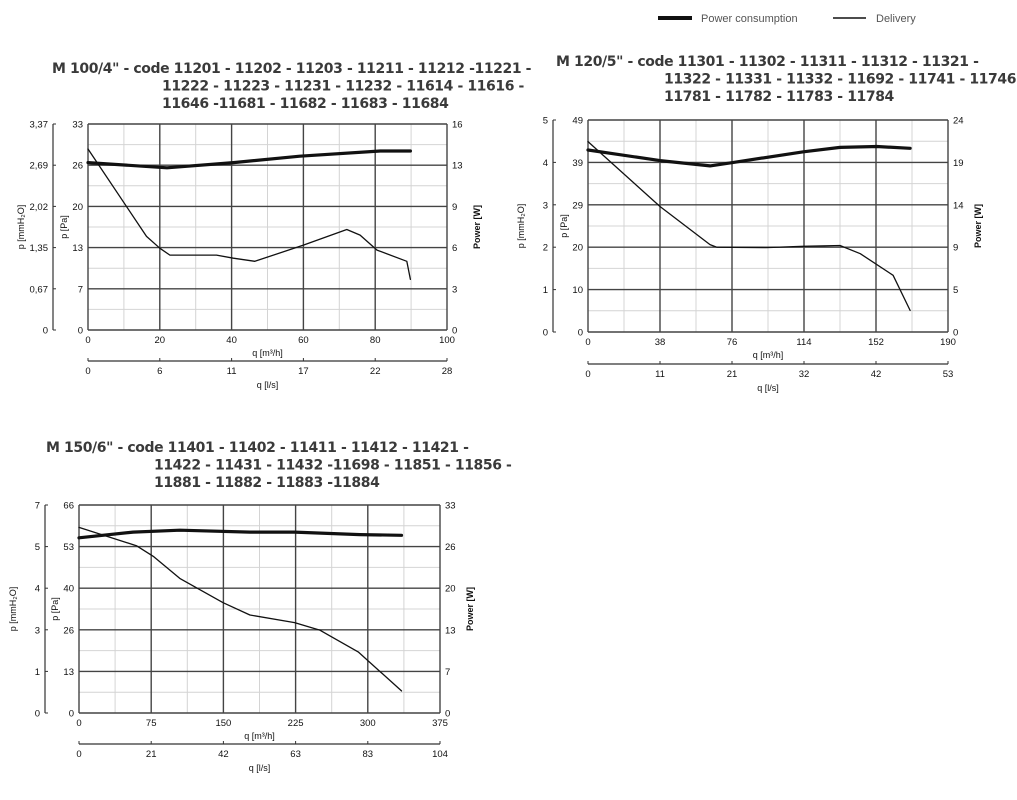 The height and width of the screenshot is (800, 1017). I want to click on y-tick-label-pa: 66, so click(68, 506).